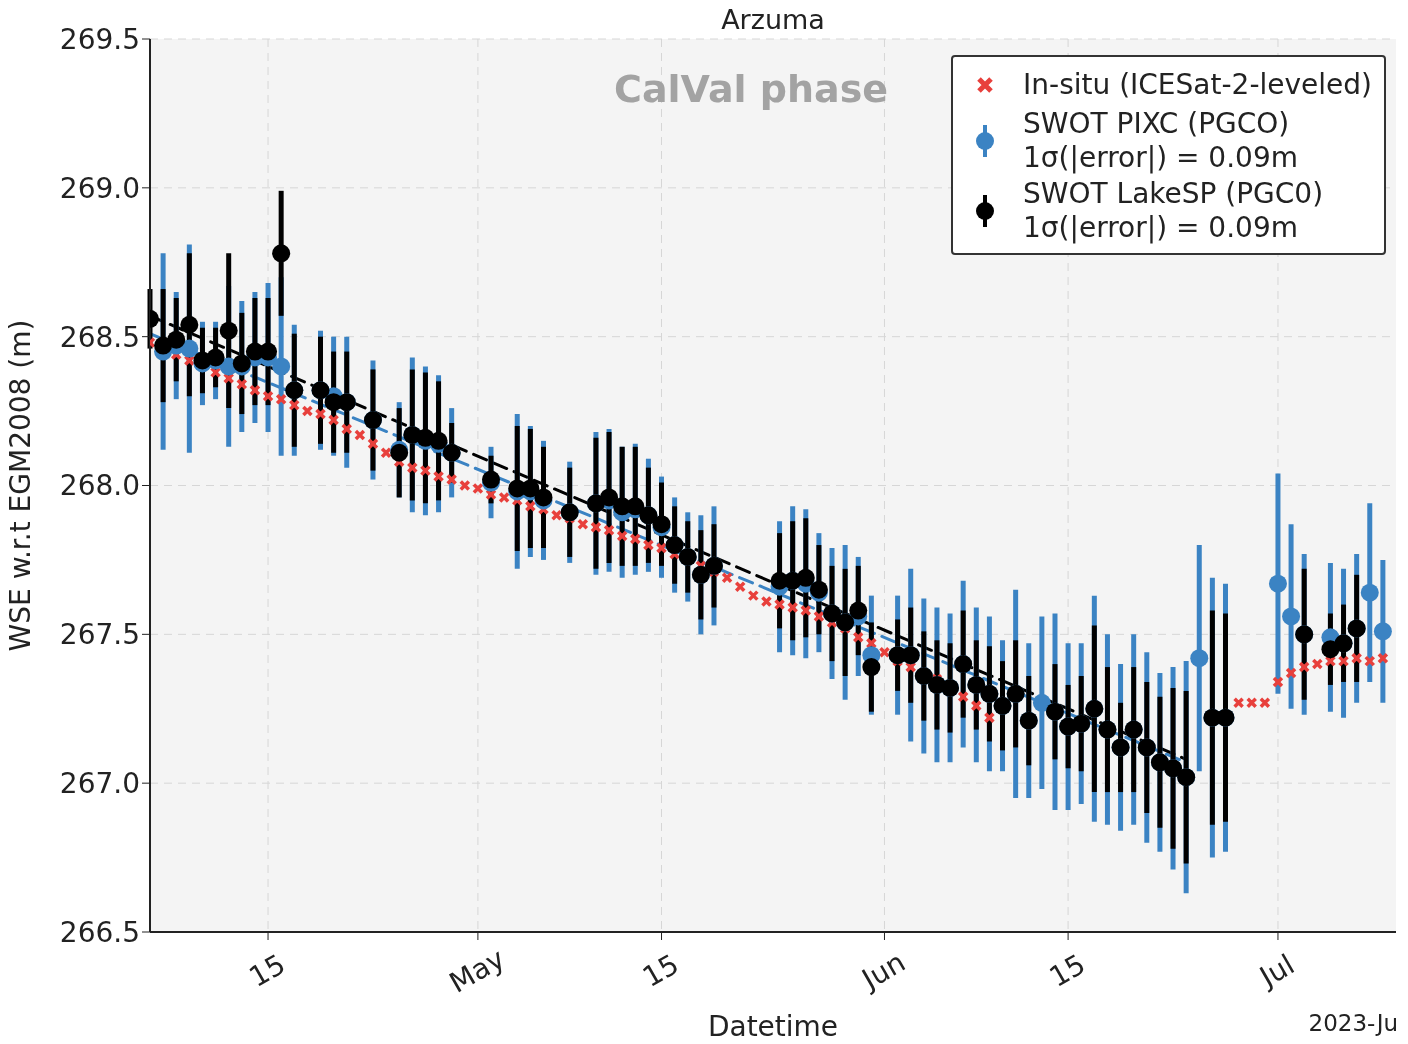 The image size is (1408, 1044). What do you see at coordinates (882, 971) in the screenshot?
I see `x-tick-label: Jun` at bounding box center [882, 971].